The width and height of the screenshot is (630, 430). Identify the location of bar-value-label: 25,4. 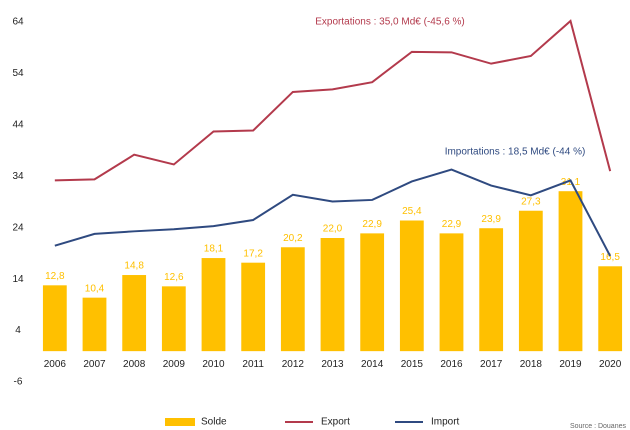
(412, 211).